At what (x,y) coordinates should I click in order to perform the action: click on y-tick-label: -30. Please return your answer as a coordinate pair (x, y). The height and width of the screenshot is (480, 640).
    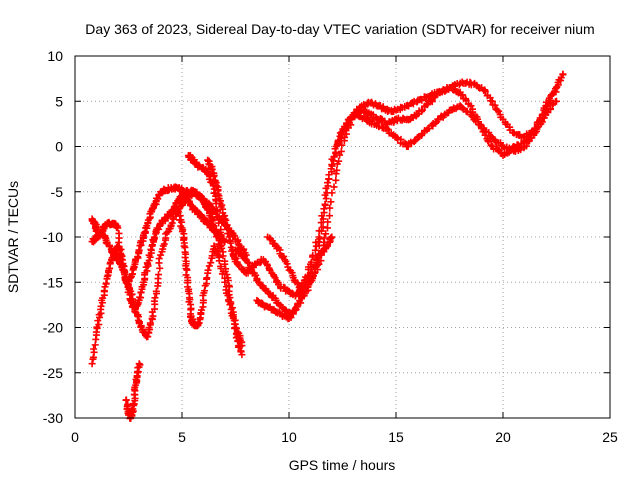
    Looking at the image, I should click on (53, 418).